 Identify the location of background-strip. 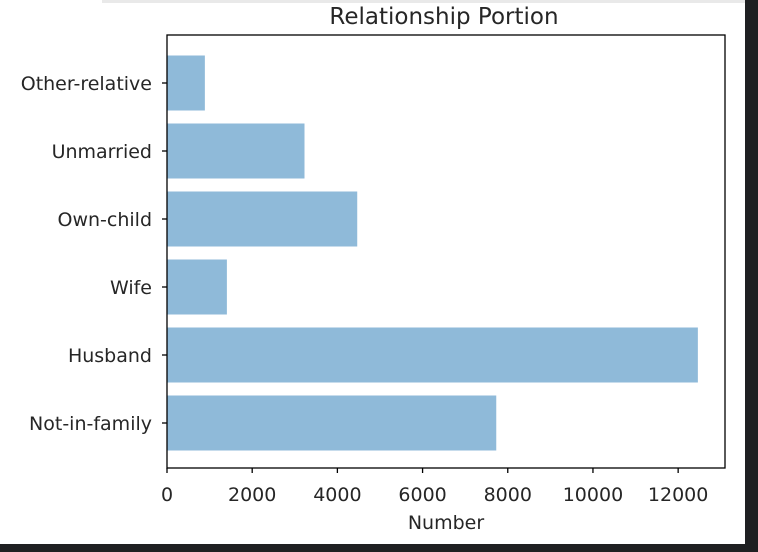
(423, 1).